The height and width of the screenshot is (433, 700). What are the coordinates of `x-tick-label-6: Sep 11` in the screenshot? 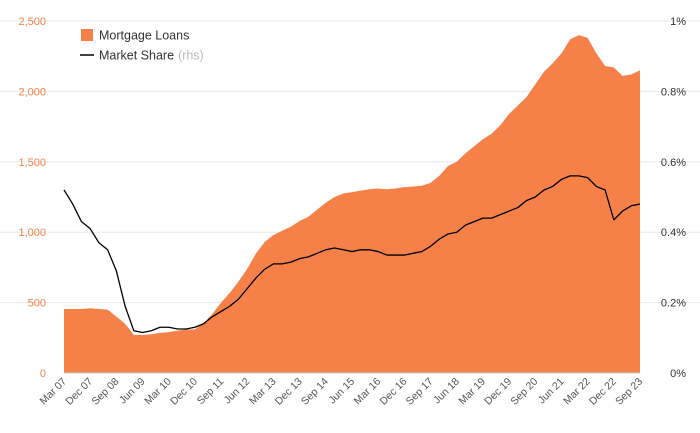 It's located at (211, 392).